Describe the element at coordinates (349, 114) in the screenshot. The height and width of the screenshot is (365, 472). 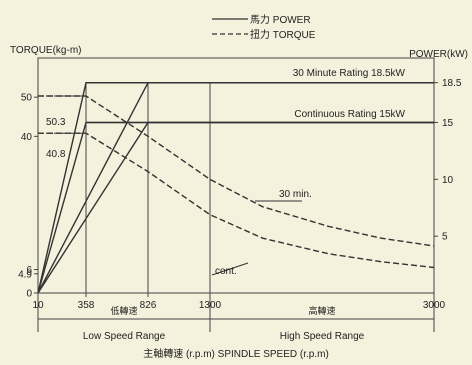
I see `annotation-continuous-rating: Continuous Rating 15kW` at that location.